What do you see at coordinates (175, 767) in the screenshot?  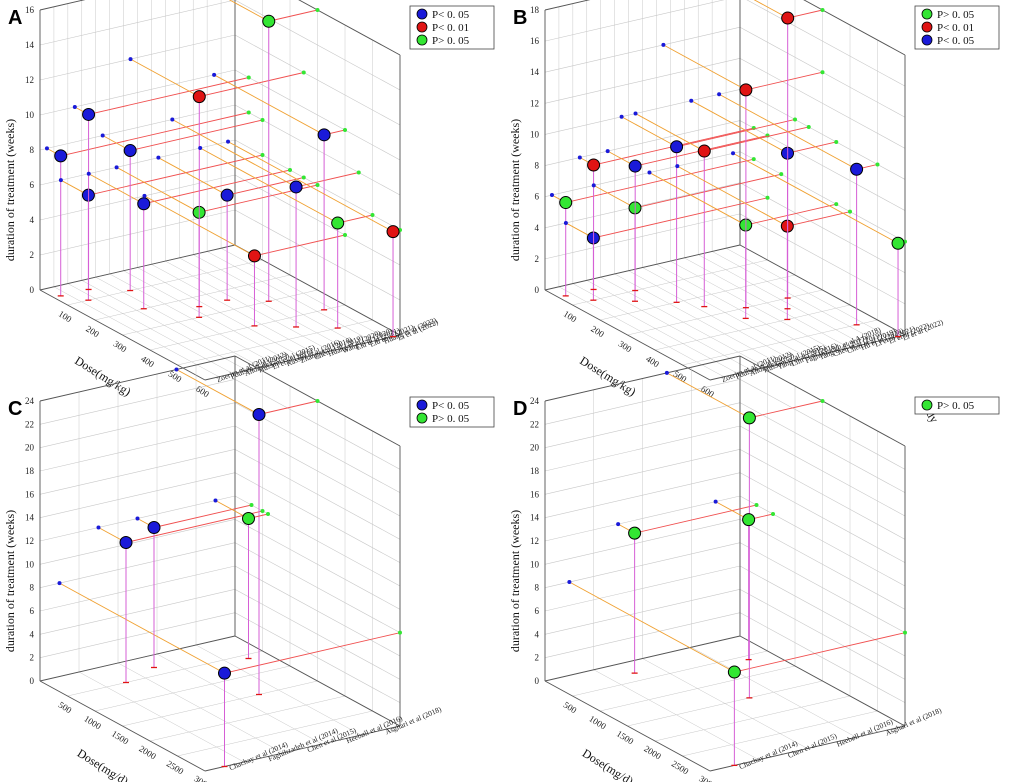 I see `x-tick-label: 2500` at bounding box center [175, 767].